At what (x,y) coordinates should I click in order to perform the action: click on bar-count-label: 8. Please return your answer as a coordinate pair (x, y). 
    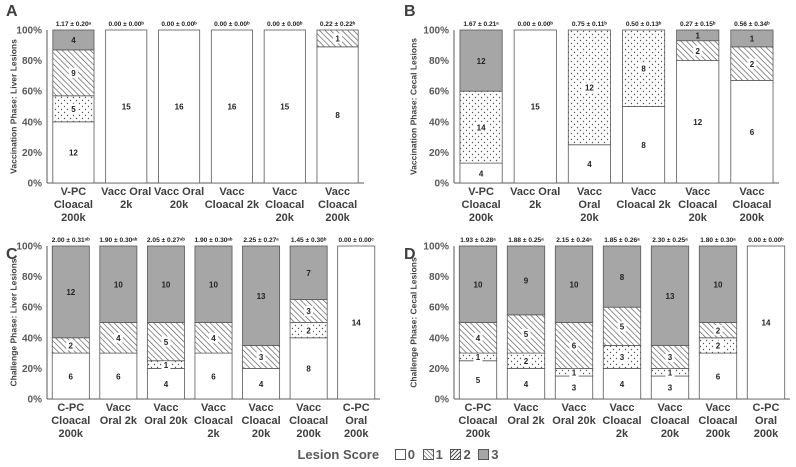
    Looking at the image, I should click on (622, 277).